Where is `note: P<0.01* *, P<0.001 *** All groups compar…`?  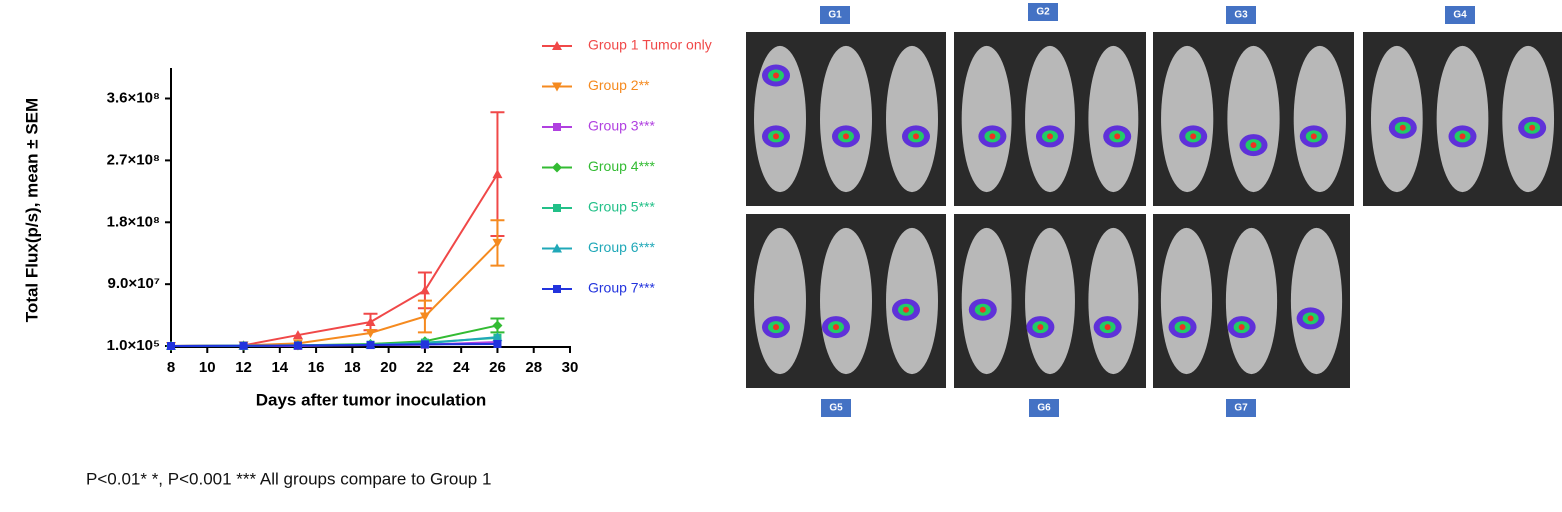 note: P<0.01* *, P<0.001 *** All groups compar… is located at coordinates (288, 478).